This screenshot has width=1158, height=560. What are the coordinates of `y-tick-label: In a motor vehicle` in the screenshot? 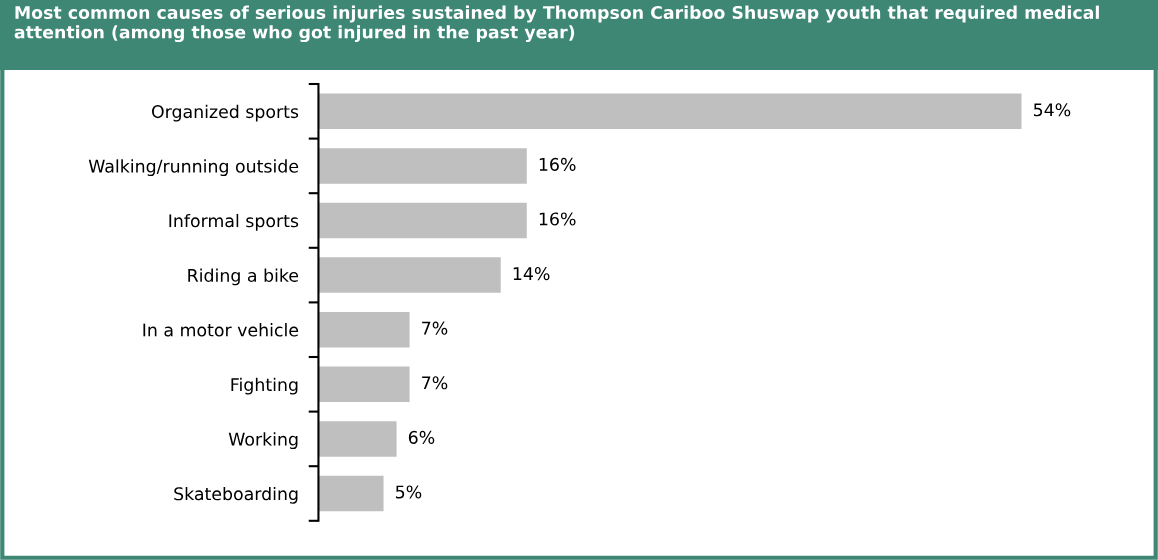 It's located at (221, 330).